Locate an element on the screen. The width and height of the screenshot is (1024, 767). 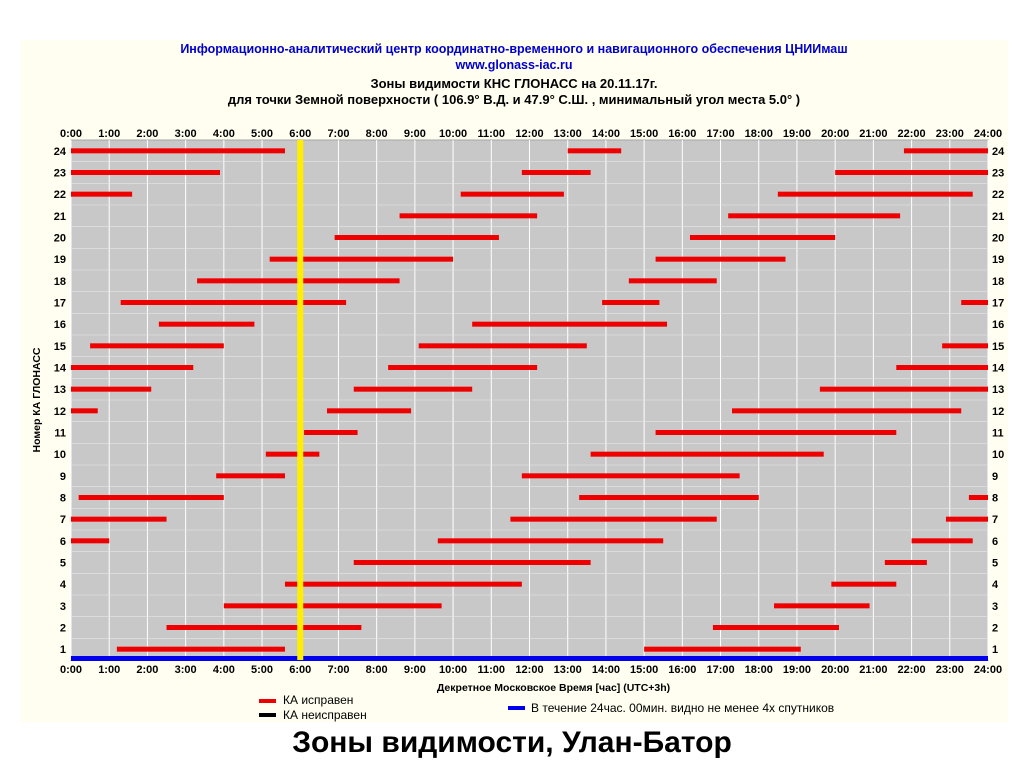
x-tick-label: 2:00 is located at coordinates (147, 670).